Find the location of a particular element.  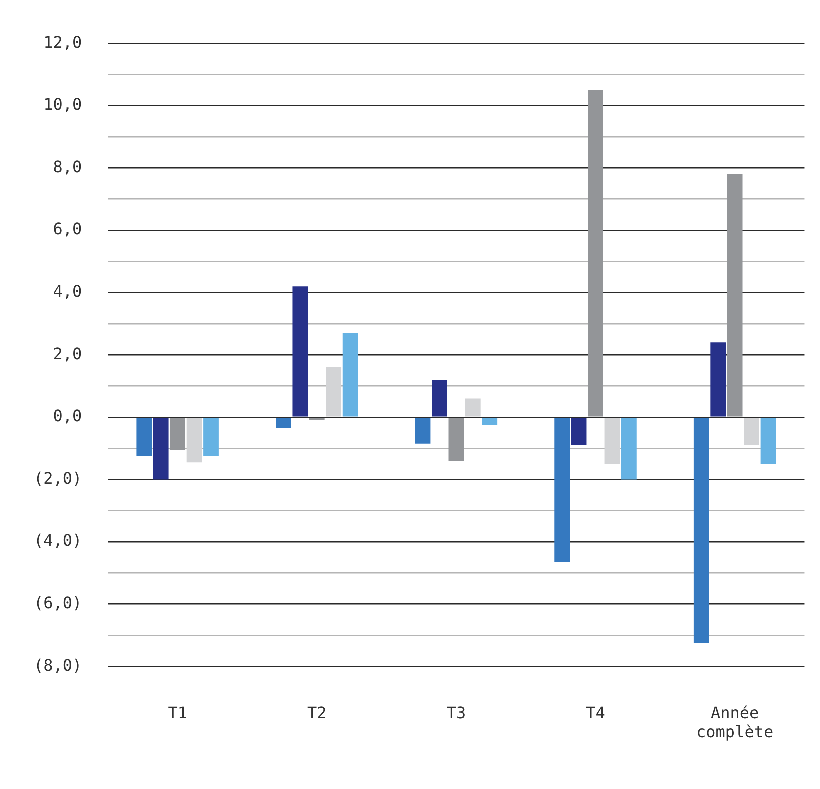

y-tick-label: 0,0 is located at coordinates (67, 416).